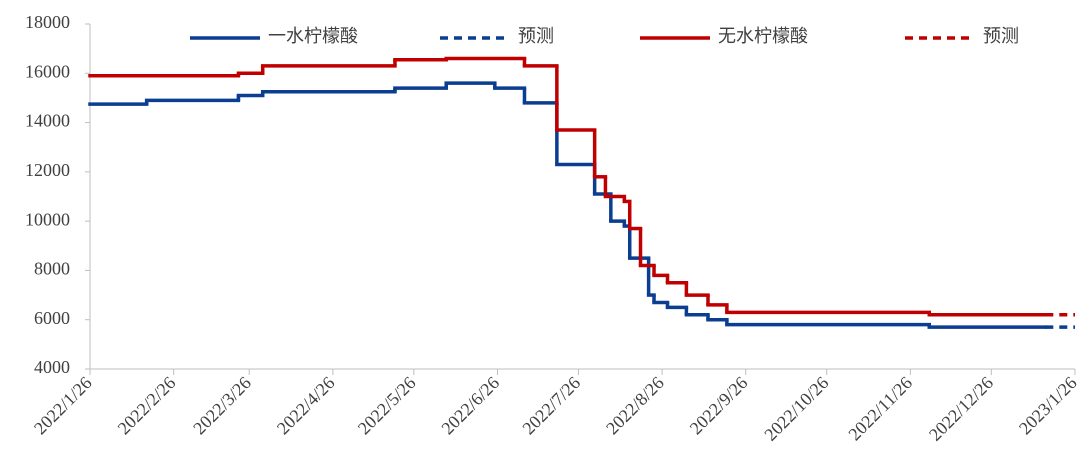  What do you see at coordinates (961, 409) in the screenshot?
I see `x-tick-label: 2022/12/26` at bounding box center [961, 409].